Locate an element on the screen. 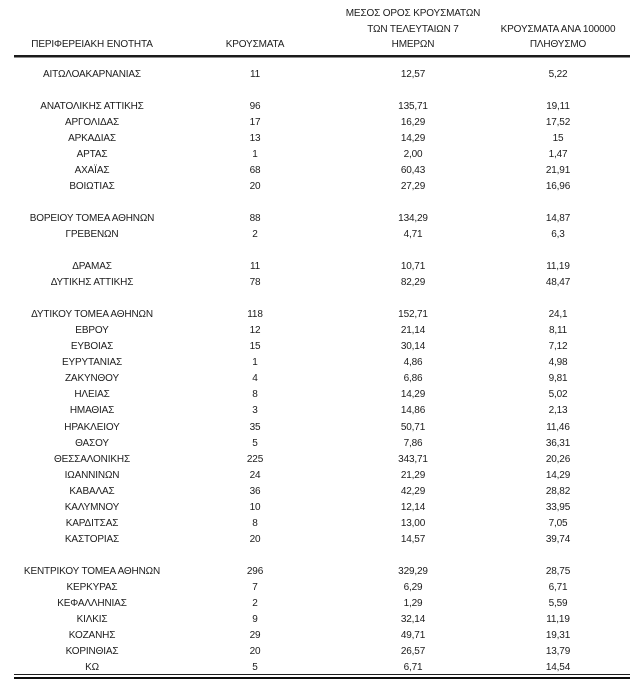 The width and height of the screenshot is (637, 680). cell-cases: 24 is located at coordinates (255, 475).